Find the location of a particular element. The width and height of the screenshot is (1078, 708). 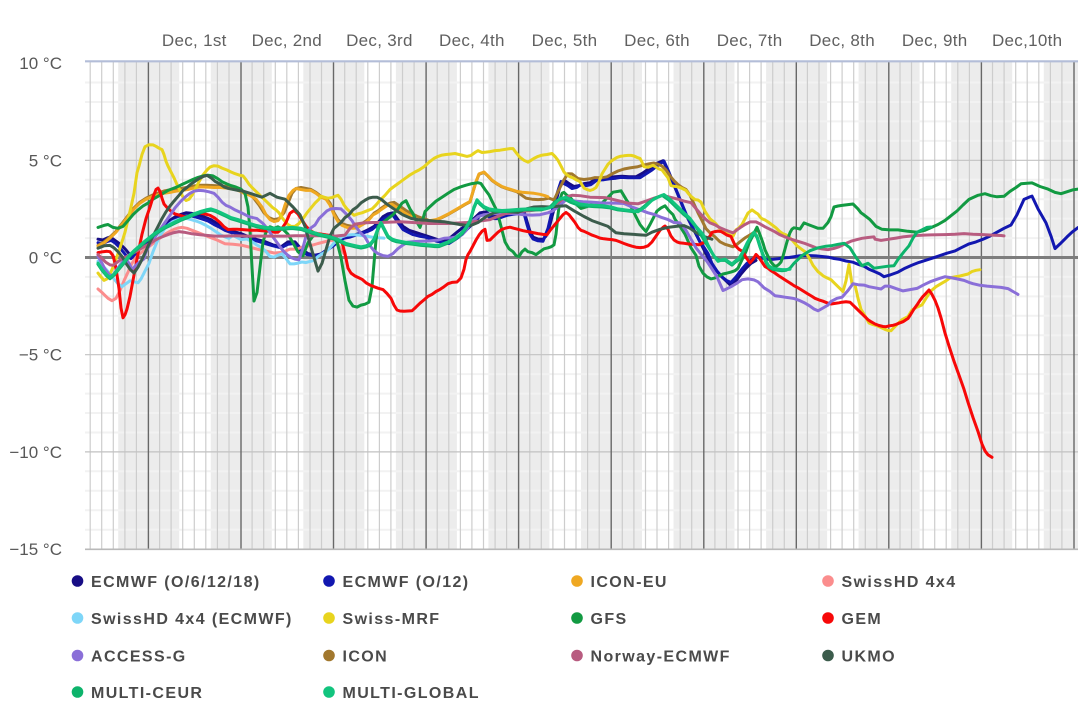

svg-text: Dec, 3rd is located at coordinates (379, 40).